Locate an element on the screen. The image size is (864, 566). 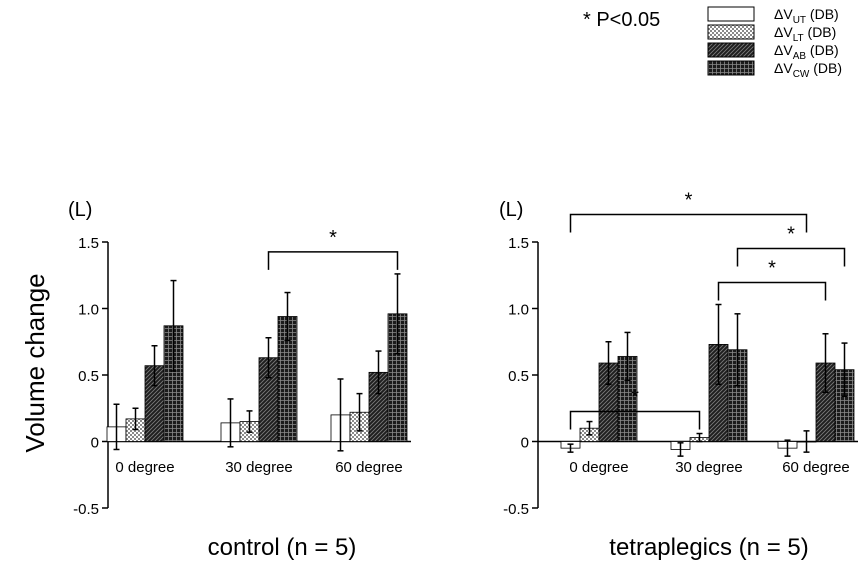
unit-label-tetraplegics: (L) is located at coordinates (511, 210).